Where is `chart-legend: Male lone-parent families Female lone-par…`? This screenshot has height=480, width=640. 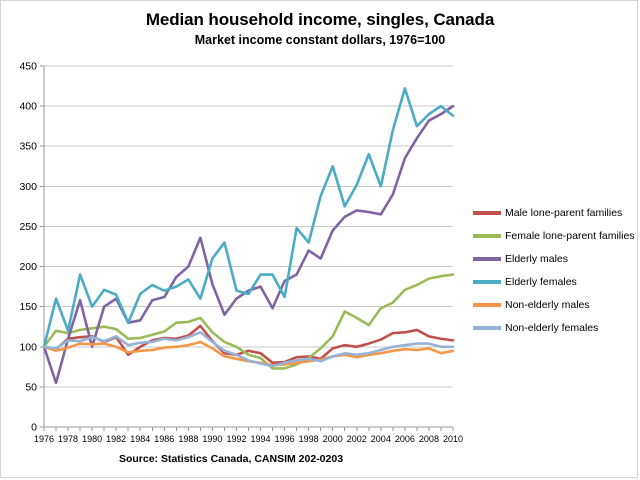
chart-legend: Male lone-parent families Female lone-par… is located at coordinates (556, 270).